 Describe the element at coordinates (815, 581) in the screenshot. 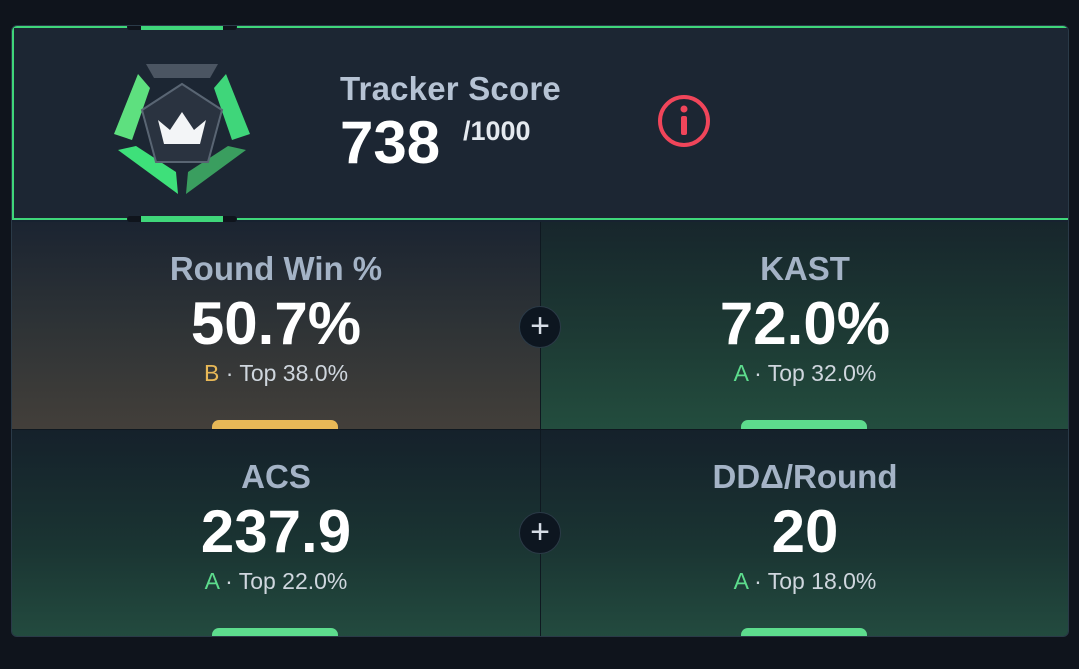

I see `rank-text: · Top 18.0%` at that location.